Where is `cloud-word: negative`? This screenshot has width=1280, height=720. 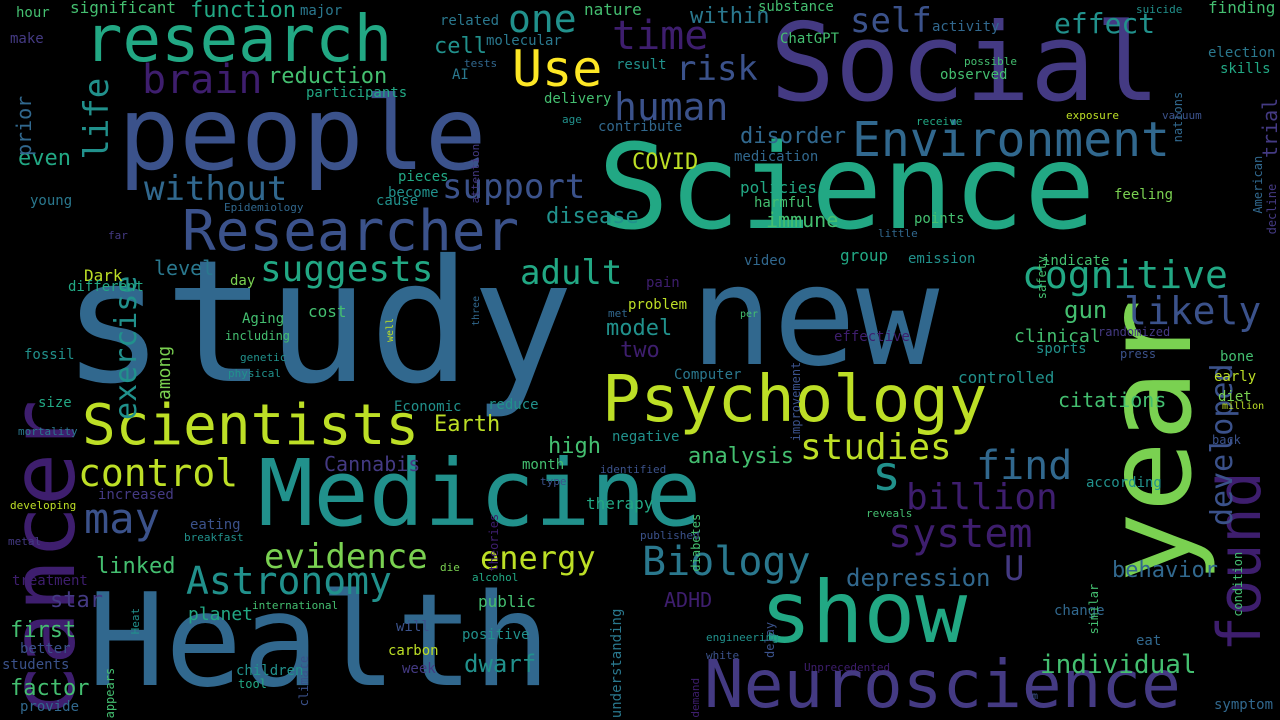
cloud-word: negative is located at coordinates (646, 437).